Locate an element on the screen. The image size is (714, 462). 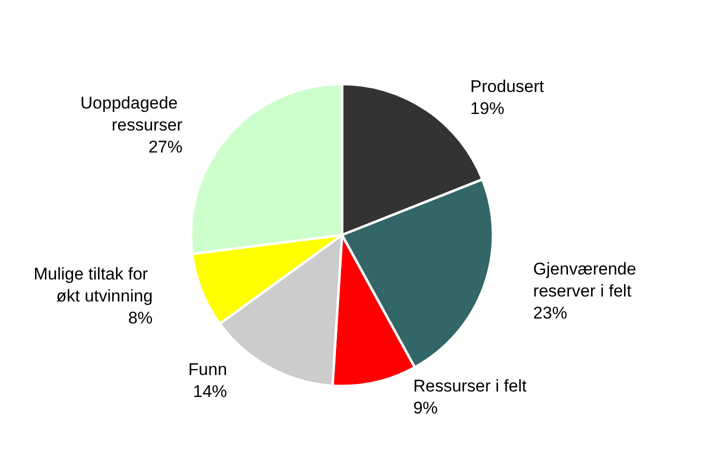
data-label: 14% is located at coordinates (210, 391).